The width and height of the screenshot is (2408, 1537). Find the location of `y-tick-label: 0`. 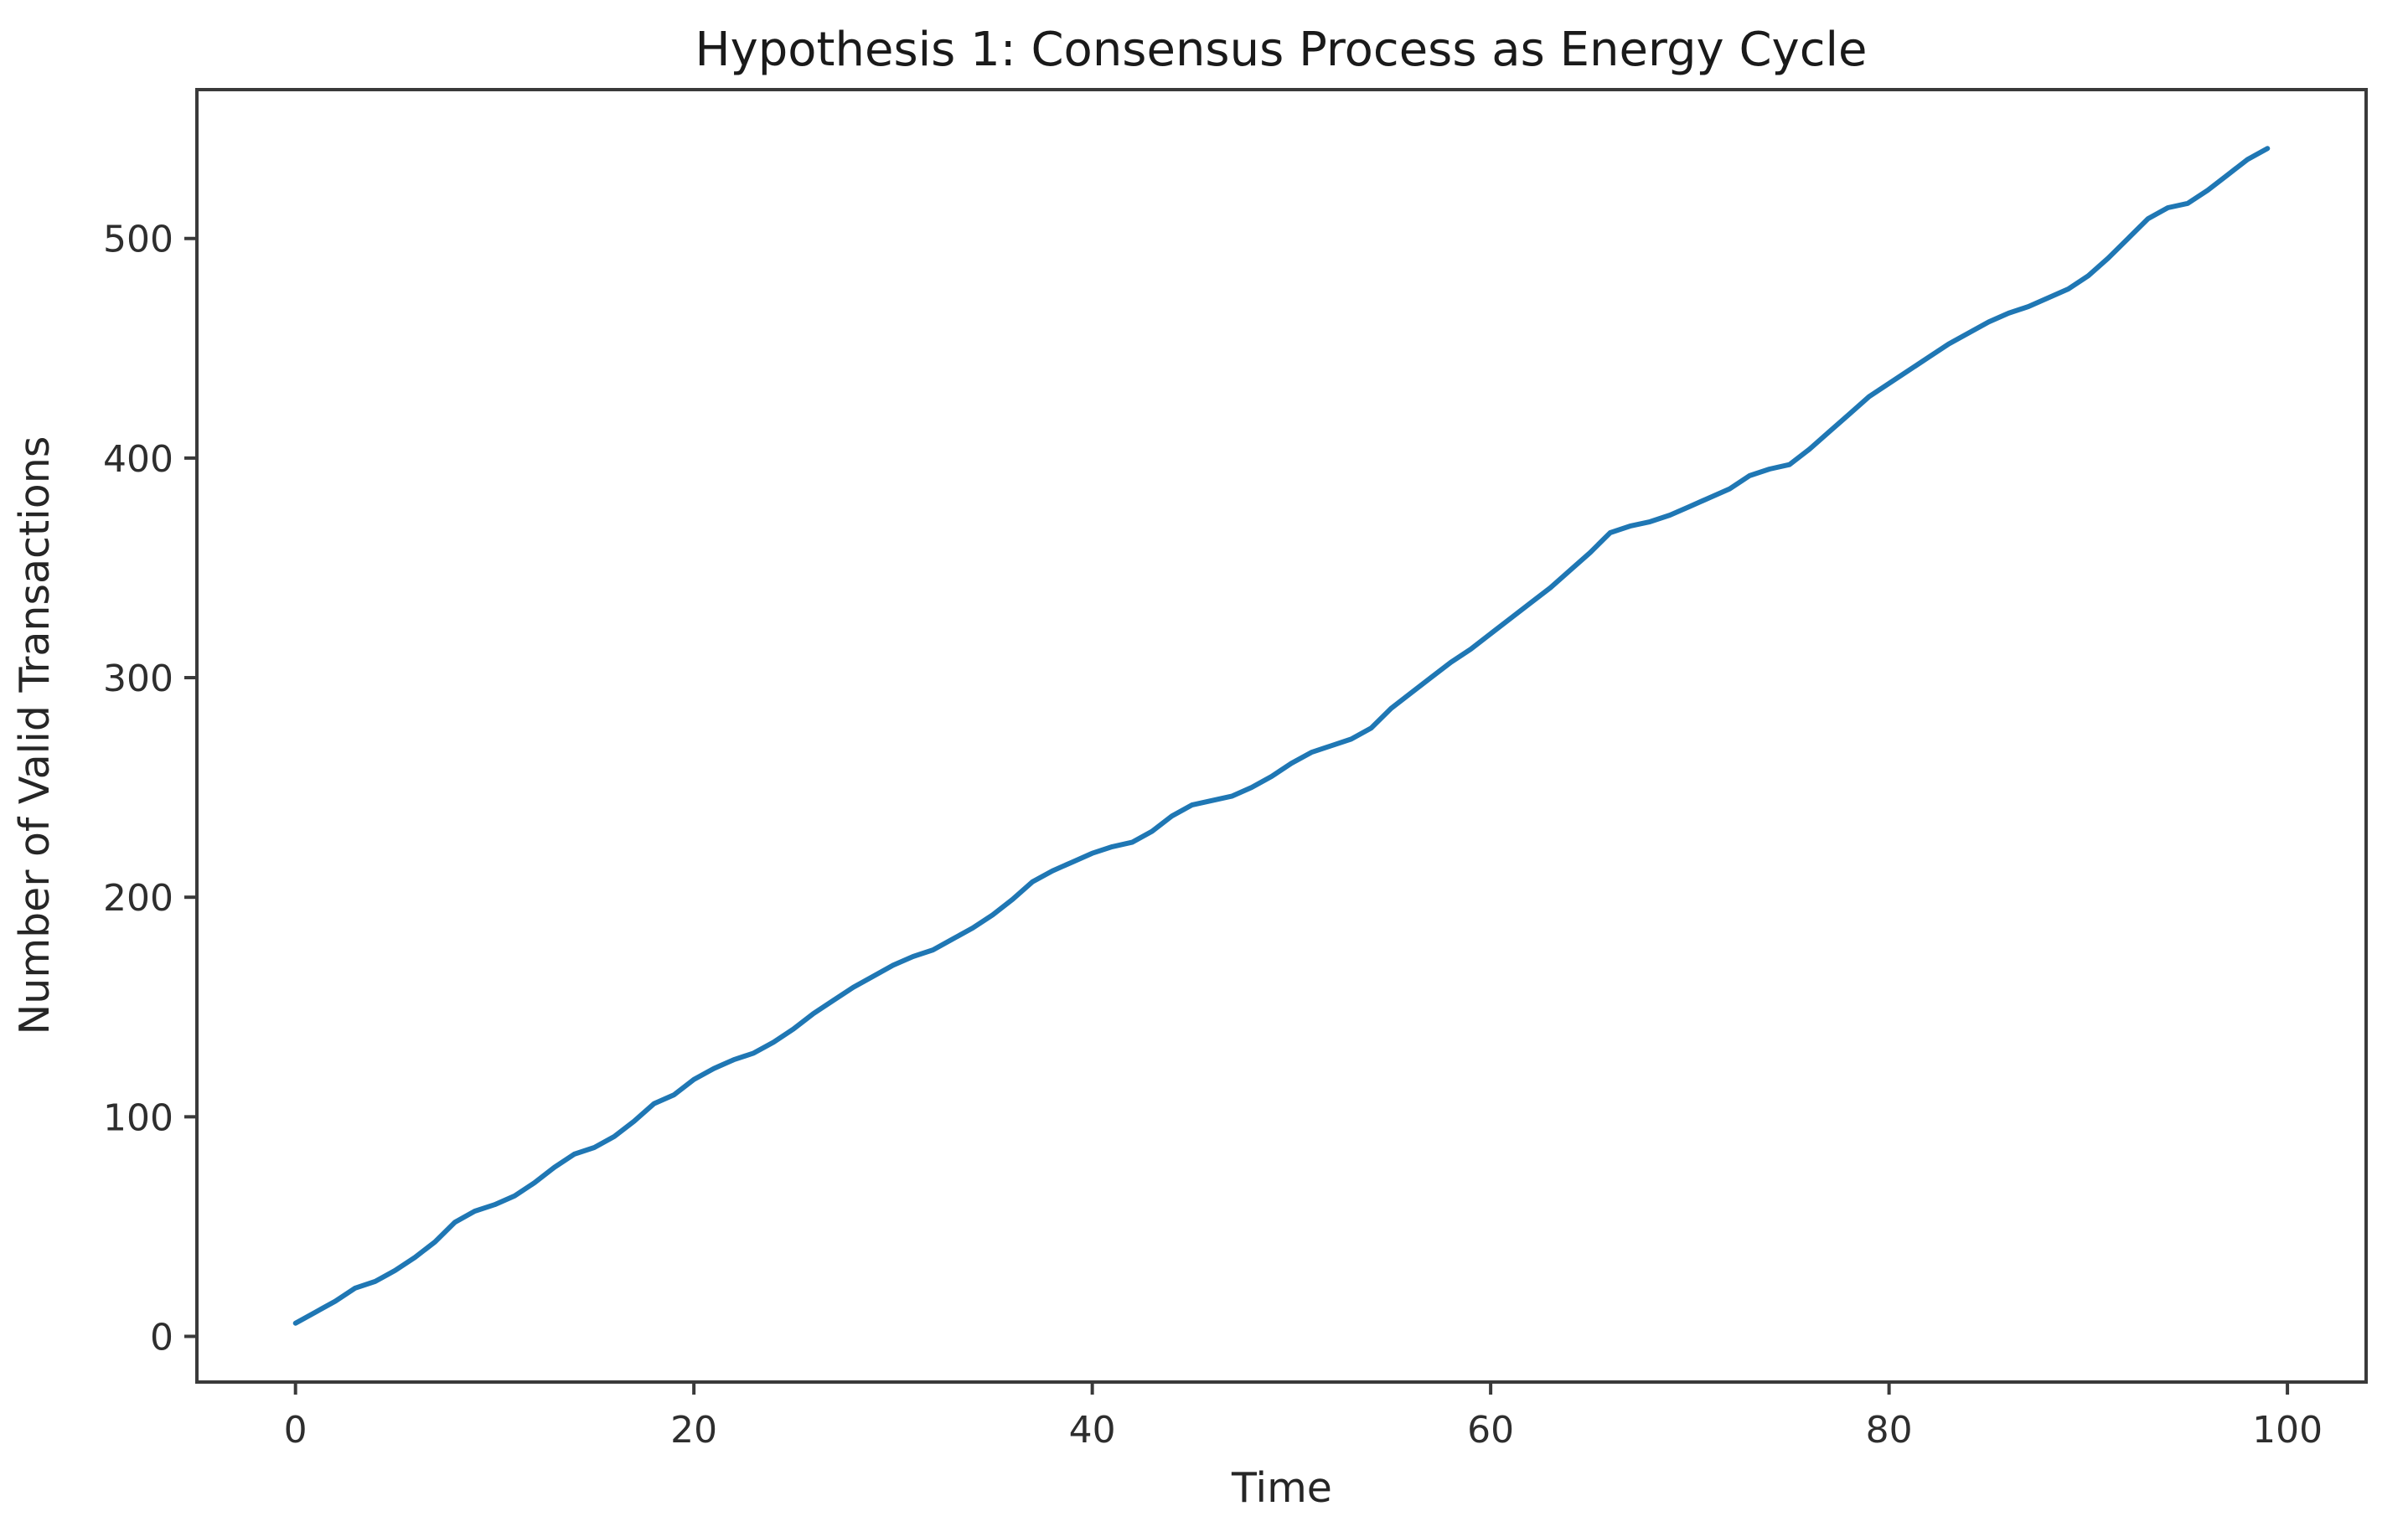

y-tick-label: 0 is located at coordinates (161, 1338).